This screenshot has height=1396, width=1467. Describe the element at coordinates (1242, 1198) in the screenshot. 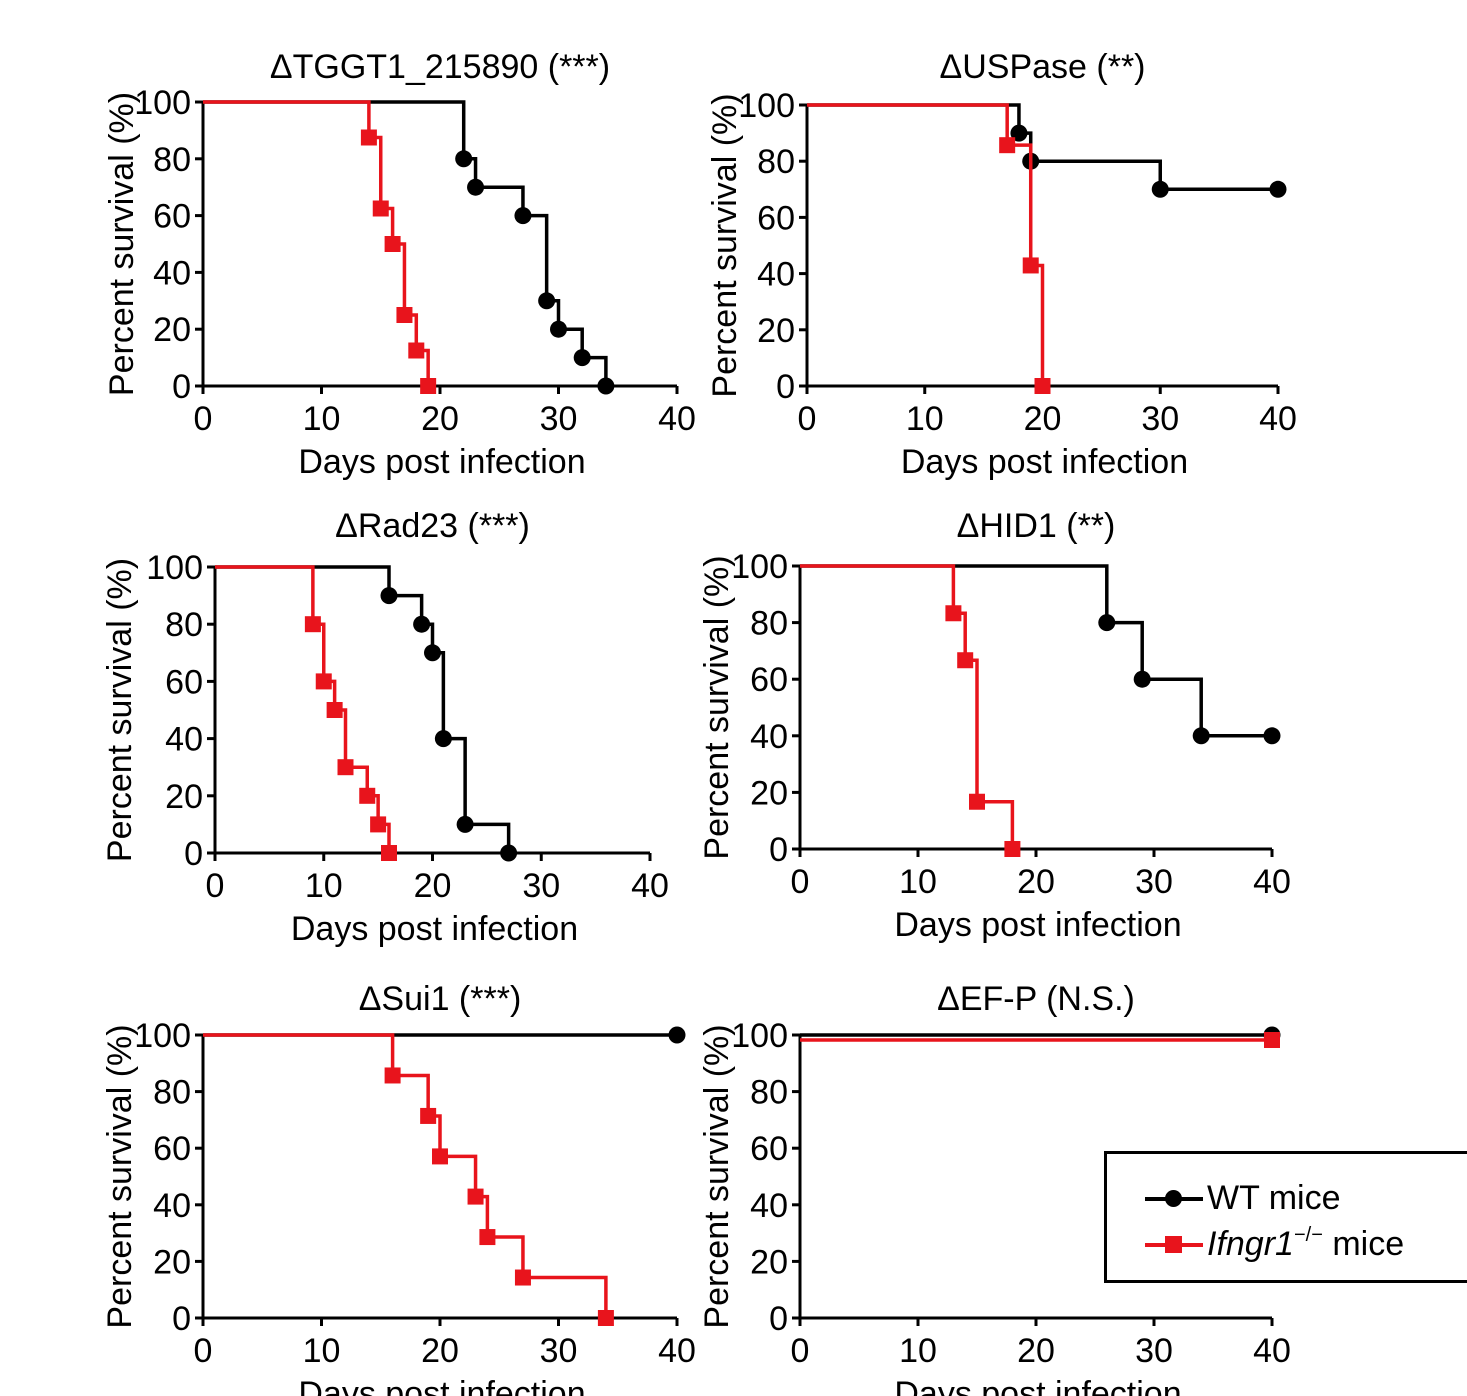

I see `legend-item-wt: WT mice` at that location.